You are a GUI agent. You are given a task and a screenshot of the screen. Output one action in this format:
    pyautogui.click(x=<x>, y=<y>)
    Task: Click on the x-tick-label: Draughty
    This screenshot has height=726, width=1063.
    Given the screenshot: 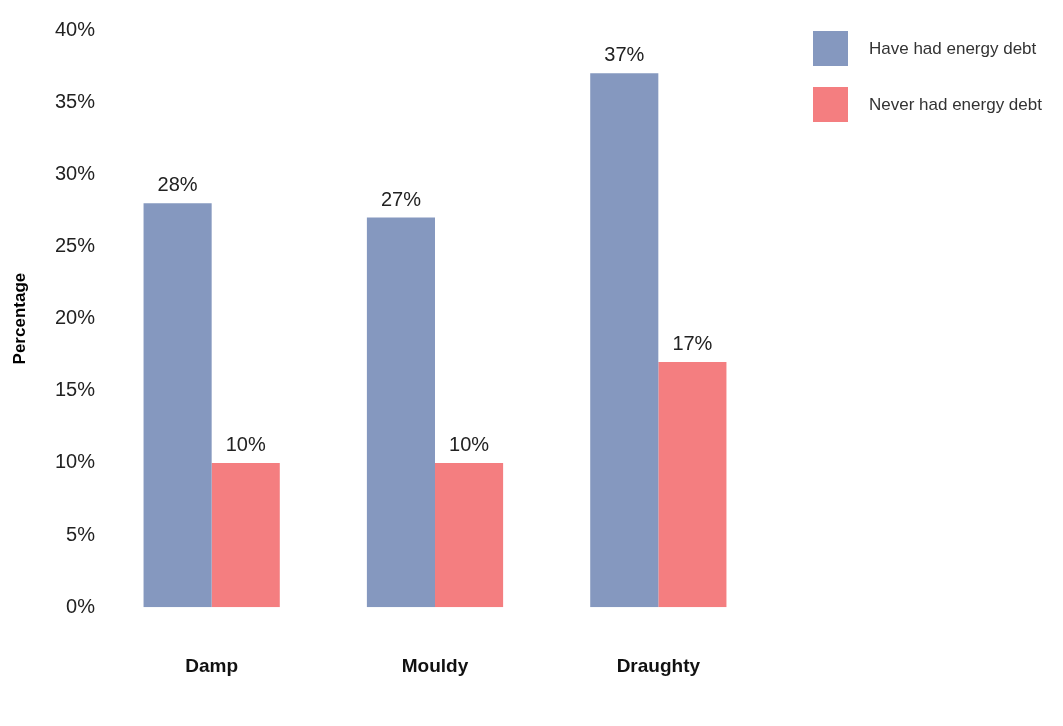 What is the action you would take?
    pyautogui.click(x=658, y=665)
    